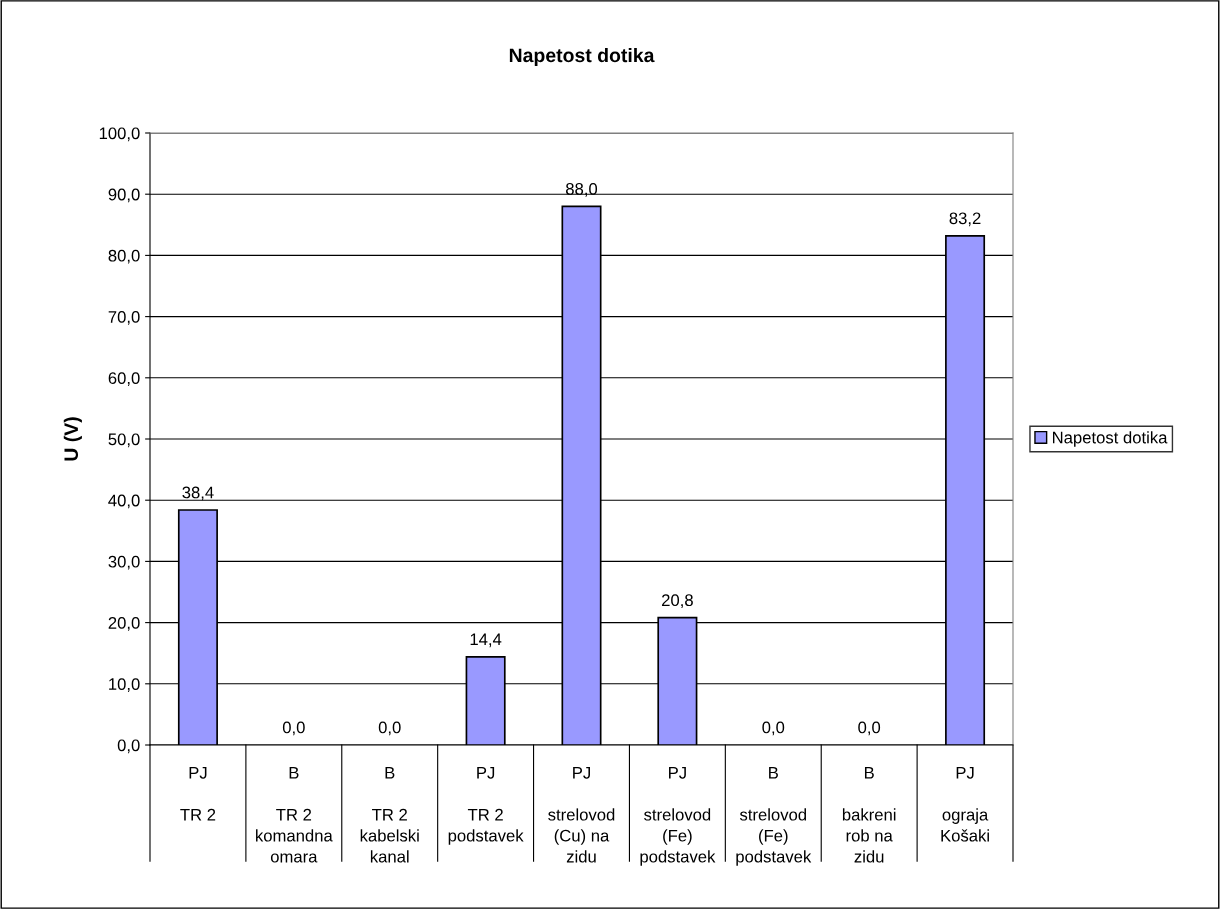 Image resolution: width=1220 pixels, height=909 pixels. What do you see at coordinates (486, 806) in the screenshot?
I see `category-label: PJ TR 2 podstavek` at bounding box center [486, 806].